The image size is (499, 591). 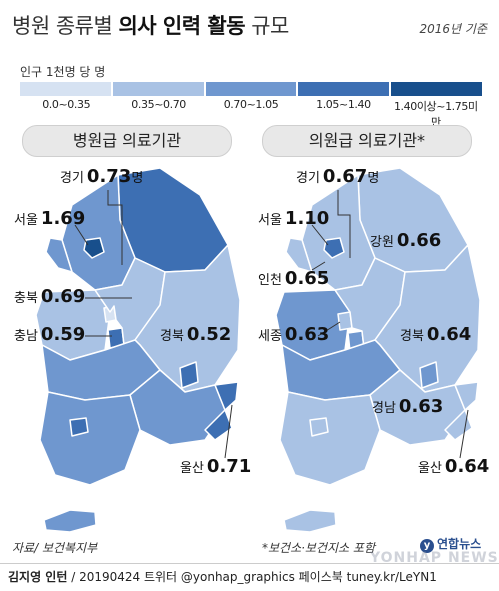 What do you see at coordinates (450, 544) in the screenshot?
I see `yonhap-logo: y 연합뉴스` at bounding box center [450, 544].